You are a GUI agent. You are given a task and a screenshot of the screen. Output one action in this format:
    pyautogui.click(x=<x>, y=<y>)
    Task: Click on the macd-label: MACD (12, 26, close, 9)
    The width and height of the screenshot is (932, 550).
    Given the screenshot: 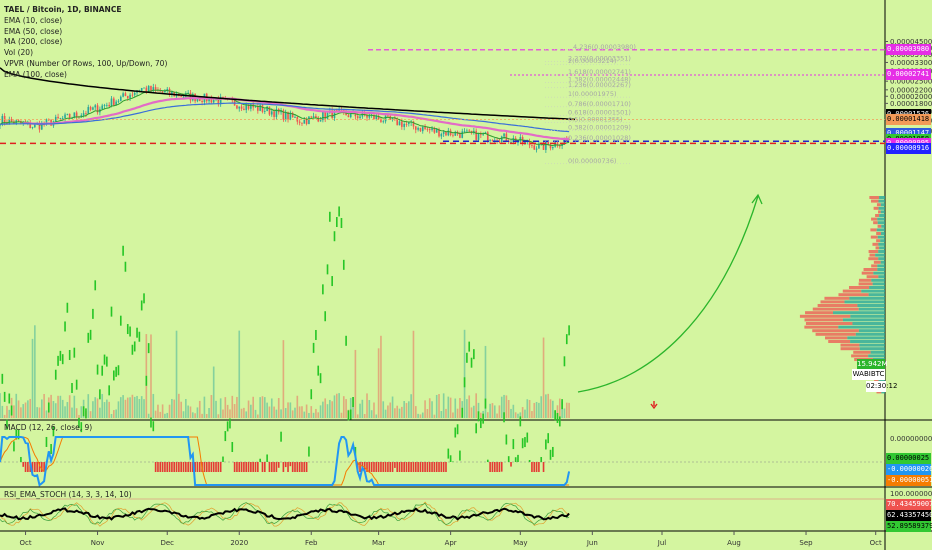 What is the action you would take?
    pyautogui.click(x=48, y=427)
    